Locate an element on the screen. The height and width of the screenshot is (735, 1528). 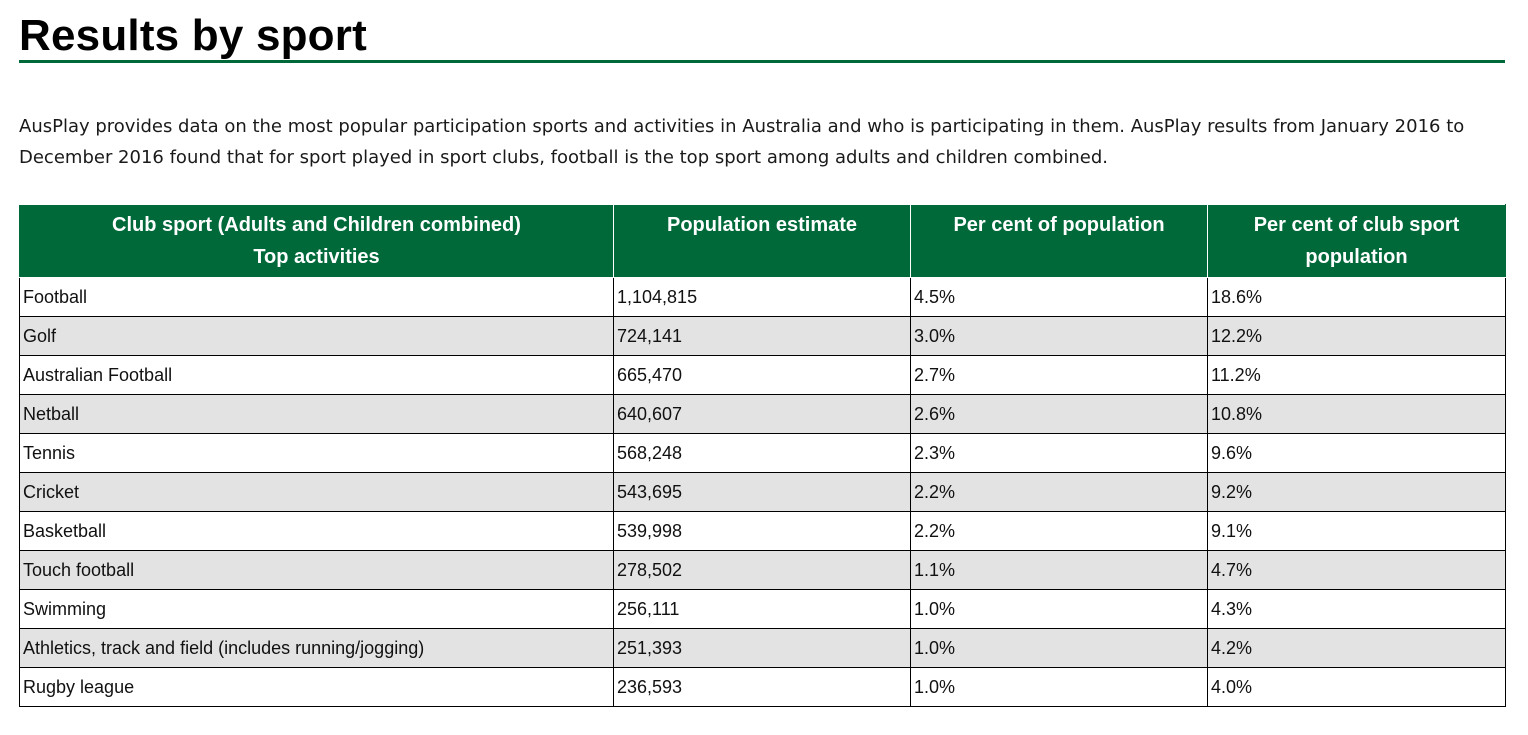
table-row: Netball 640,607 2.6% 10.8% is located at coordinates (762, 414).